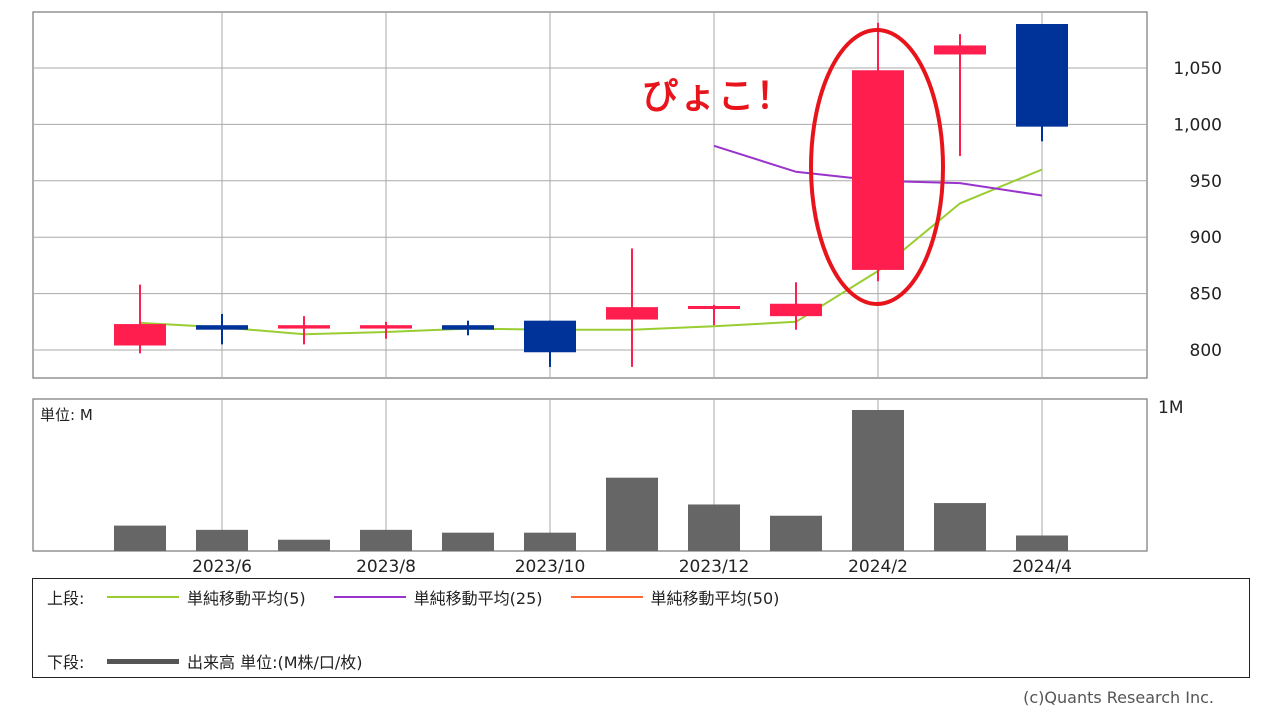  I want to click on legend-swatch-ma5, so click(143, 597).